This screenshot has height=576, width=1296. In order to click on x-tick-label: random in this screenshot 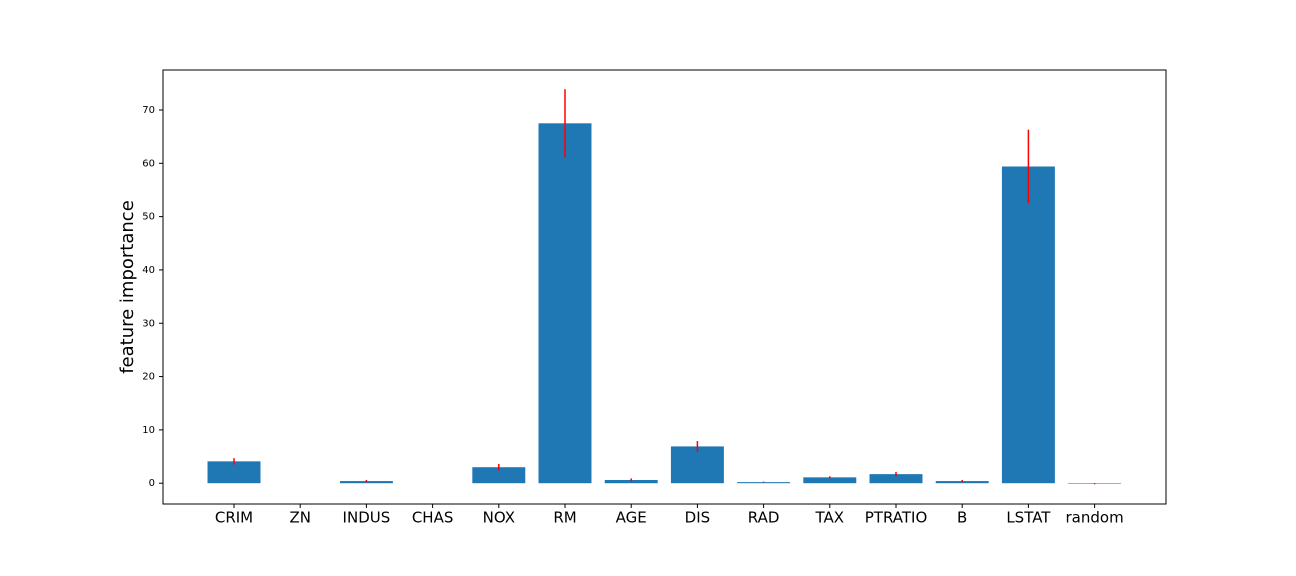, I will do `click(1095, 518)`.